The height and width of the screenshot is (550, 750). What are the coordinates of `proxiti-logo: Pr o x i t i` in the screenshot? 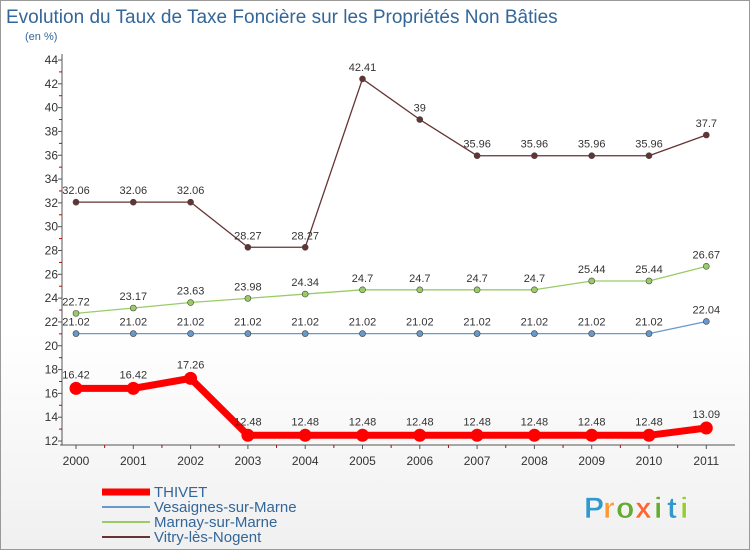 It's located at (636, 509).